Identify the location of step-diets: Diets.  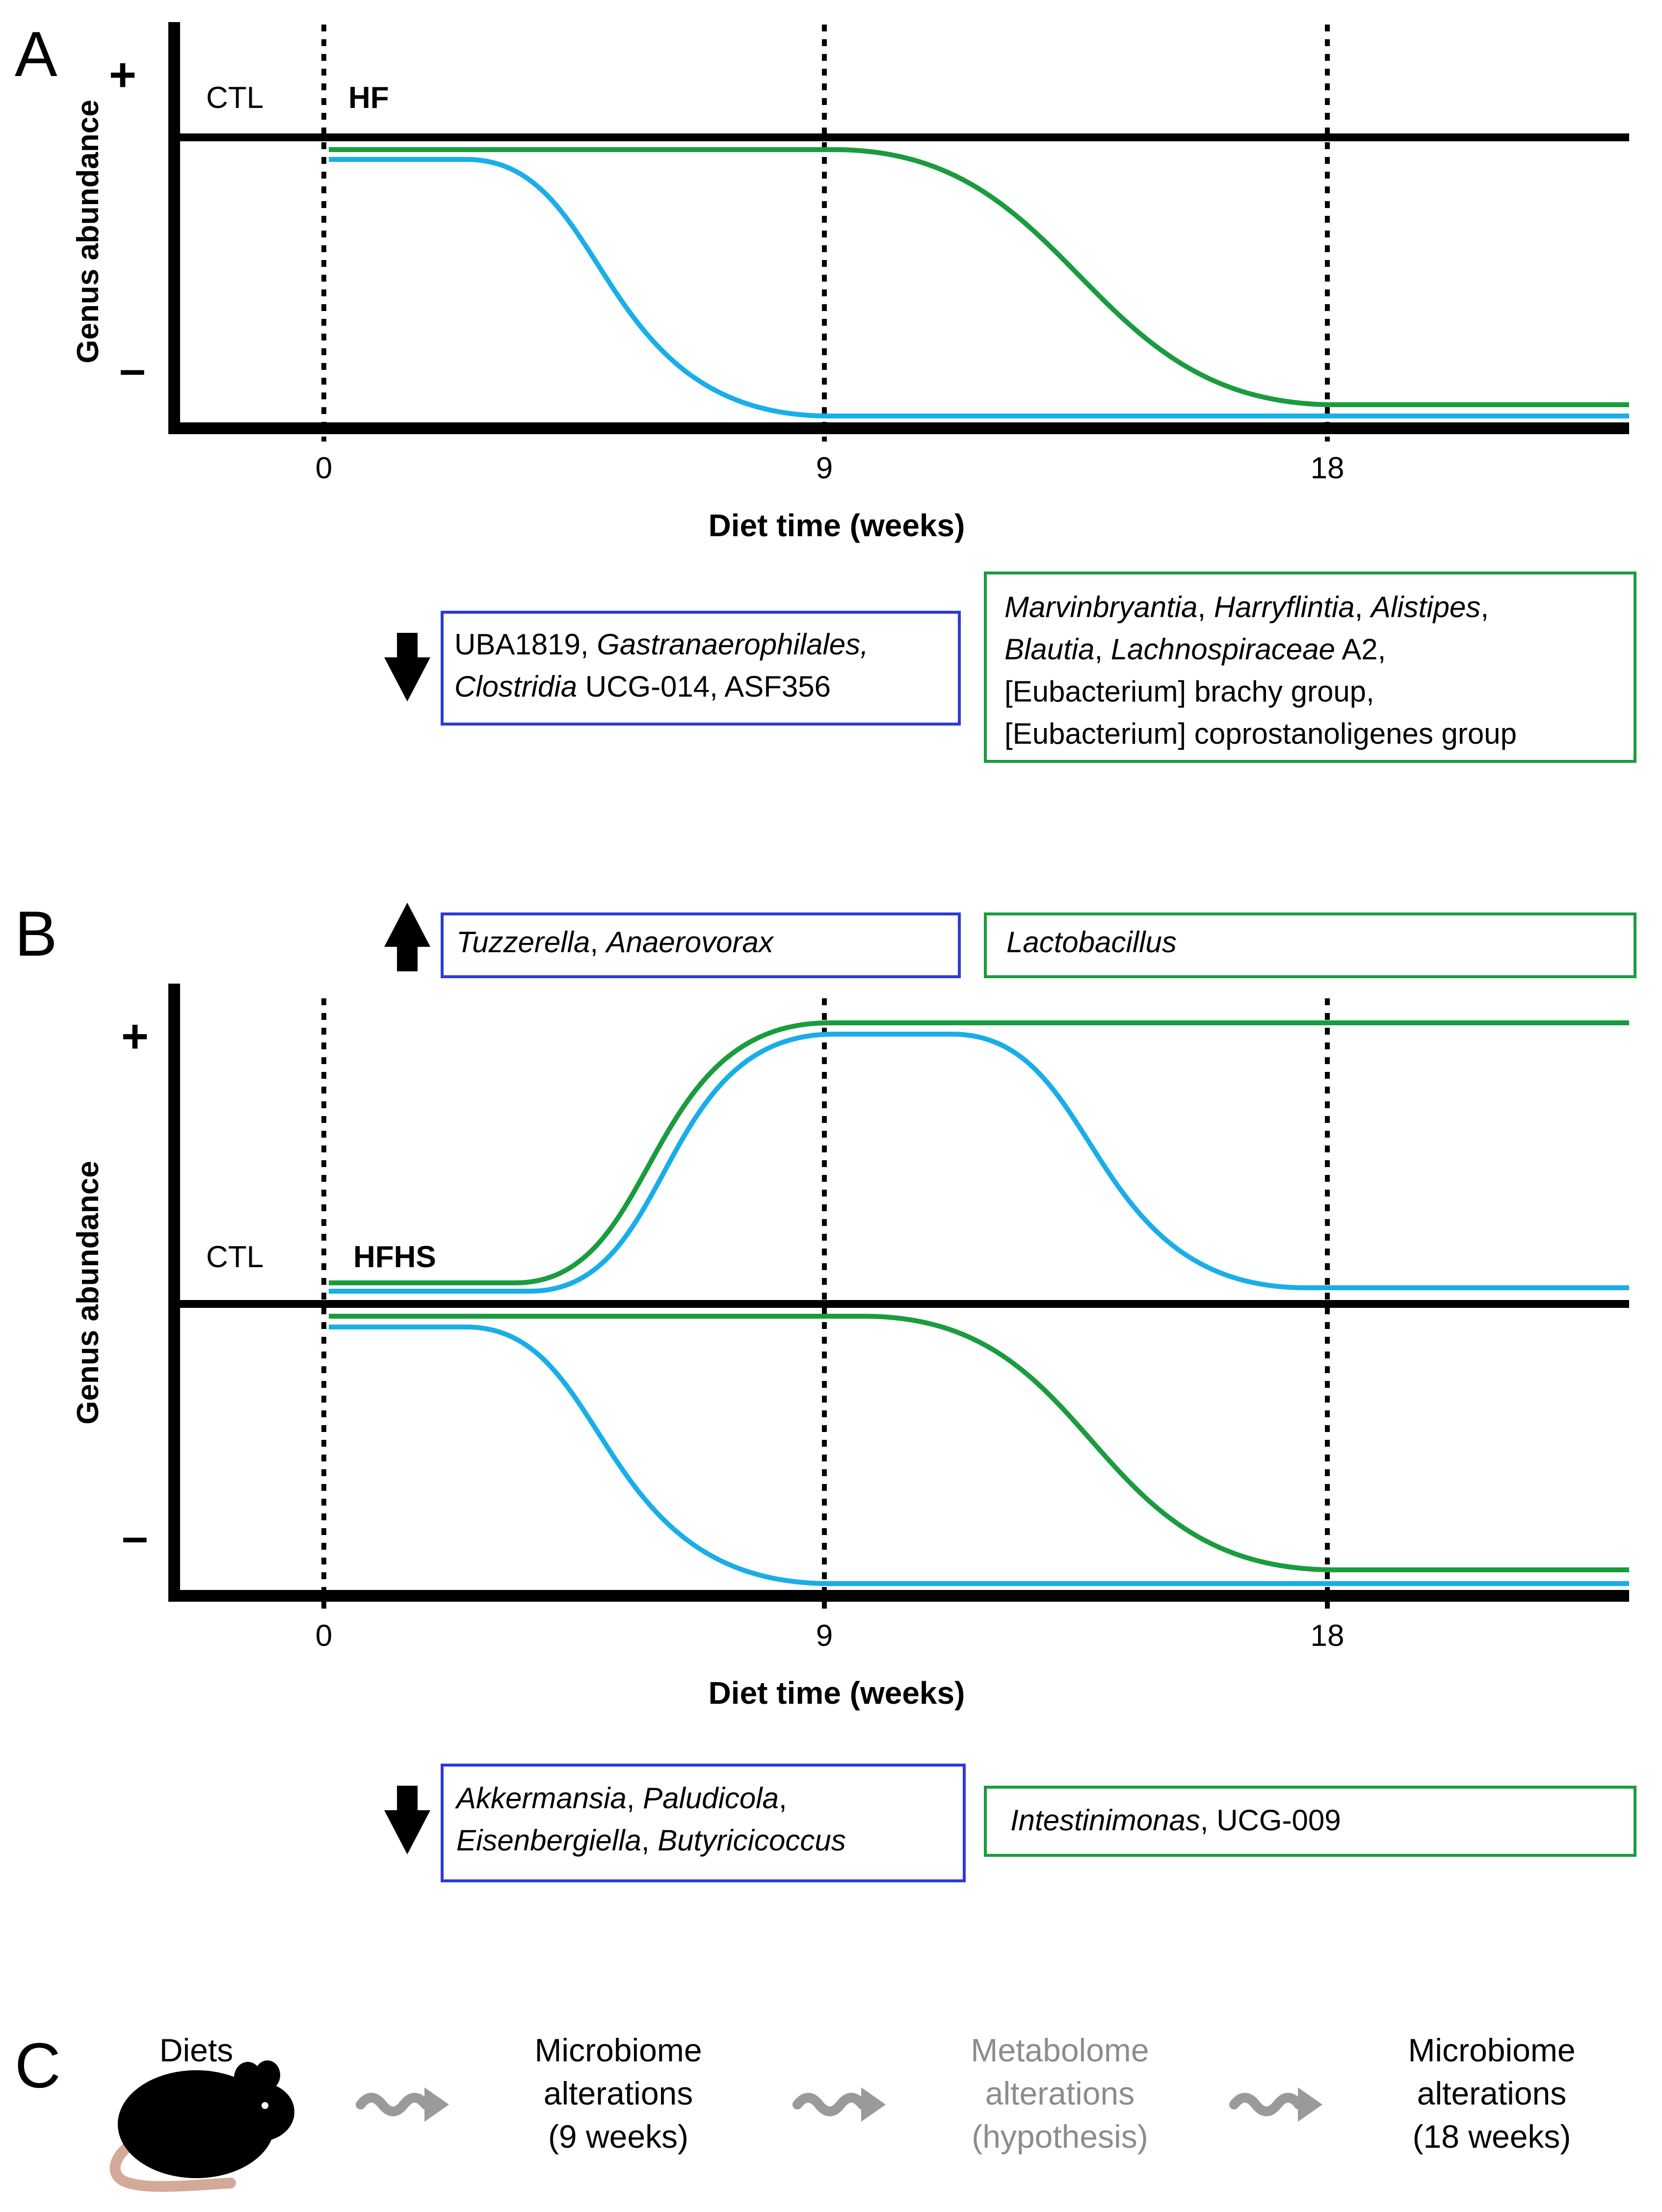
(196, 2050).